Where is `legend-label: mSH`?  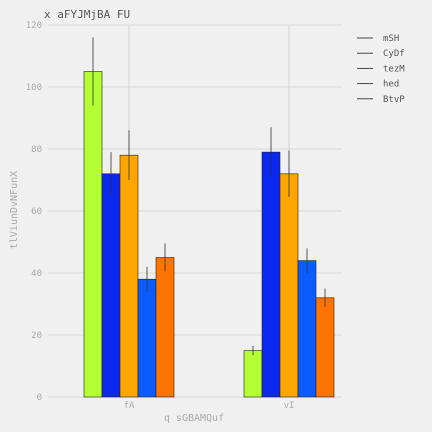 legend-label: mSH is located at coordinates (391, 39).